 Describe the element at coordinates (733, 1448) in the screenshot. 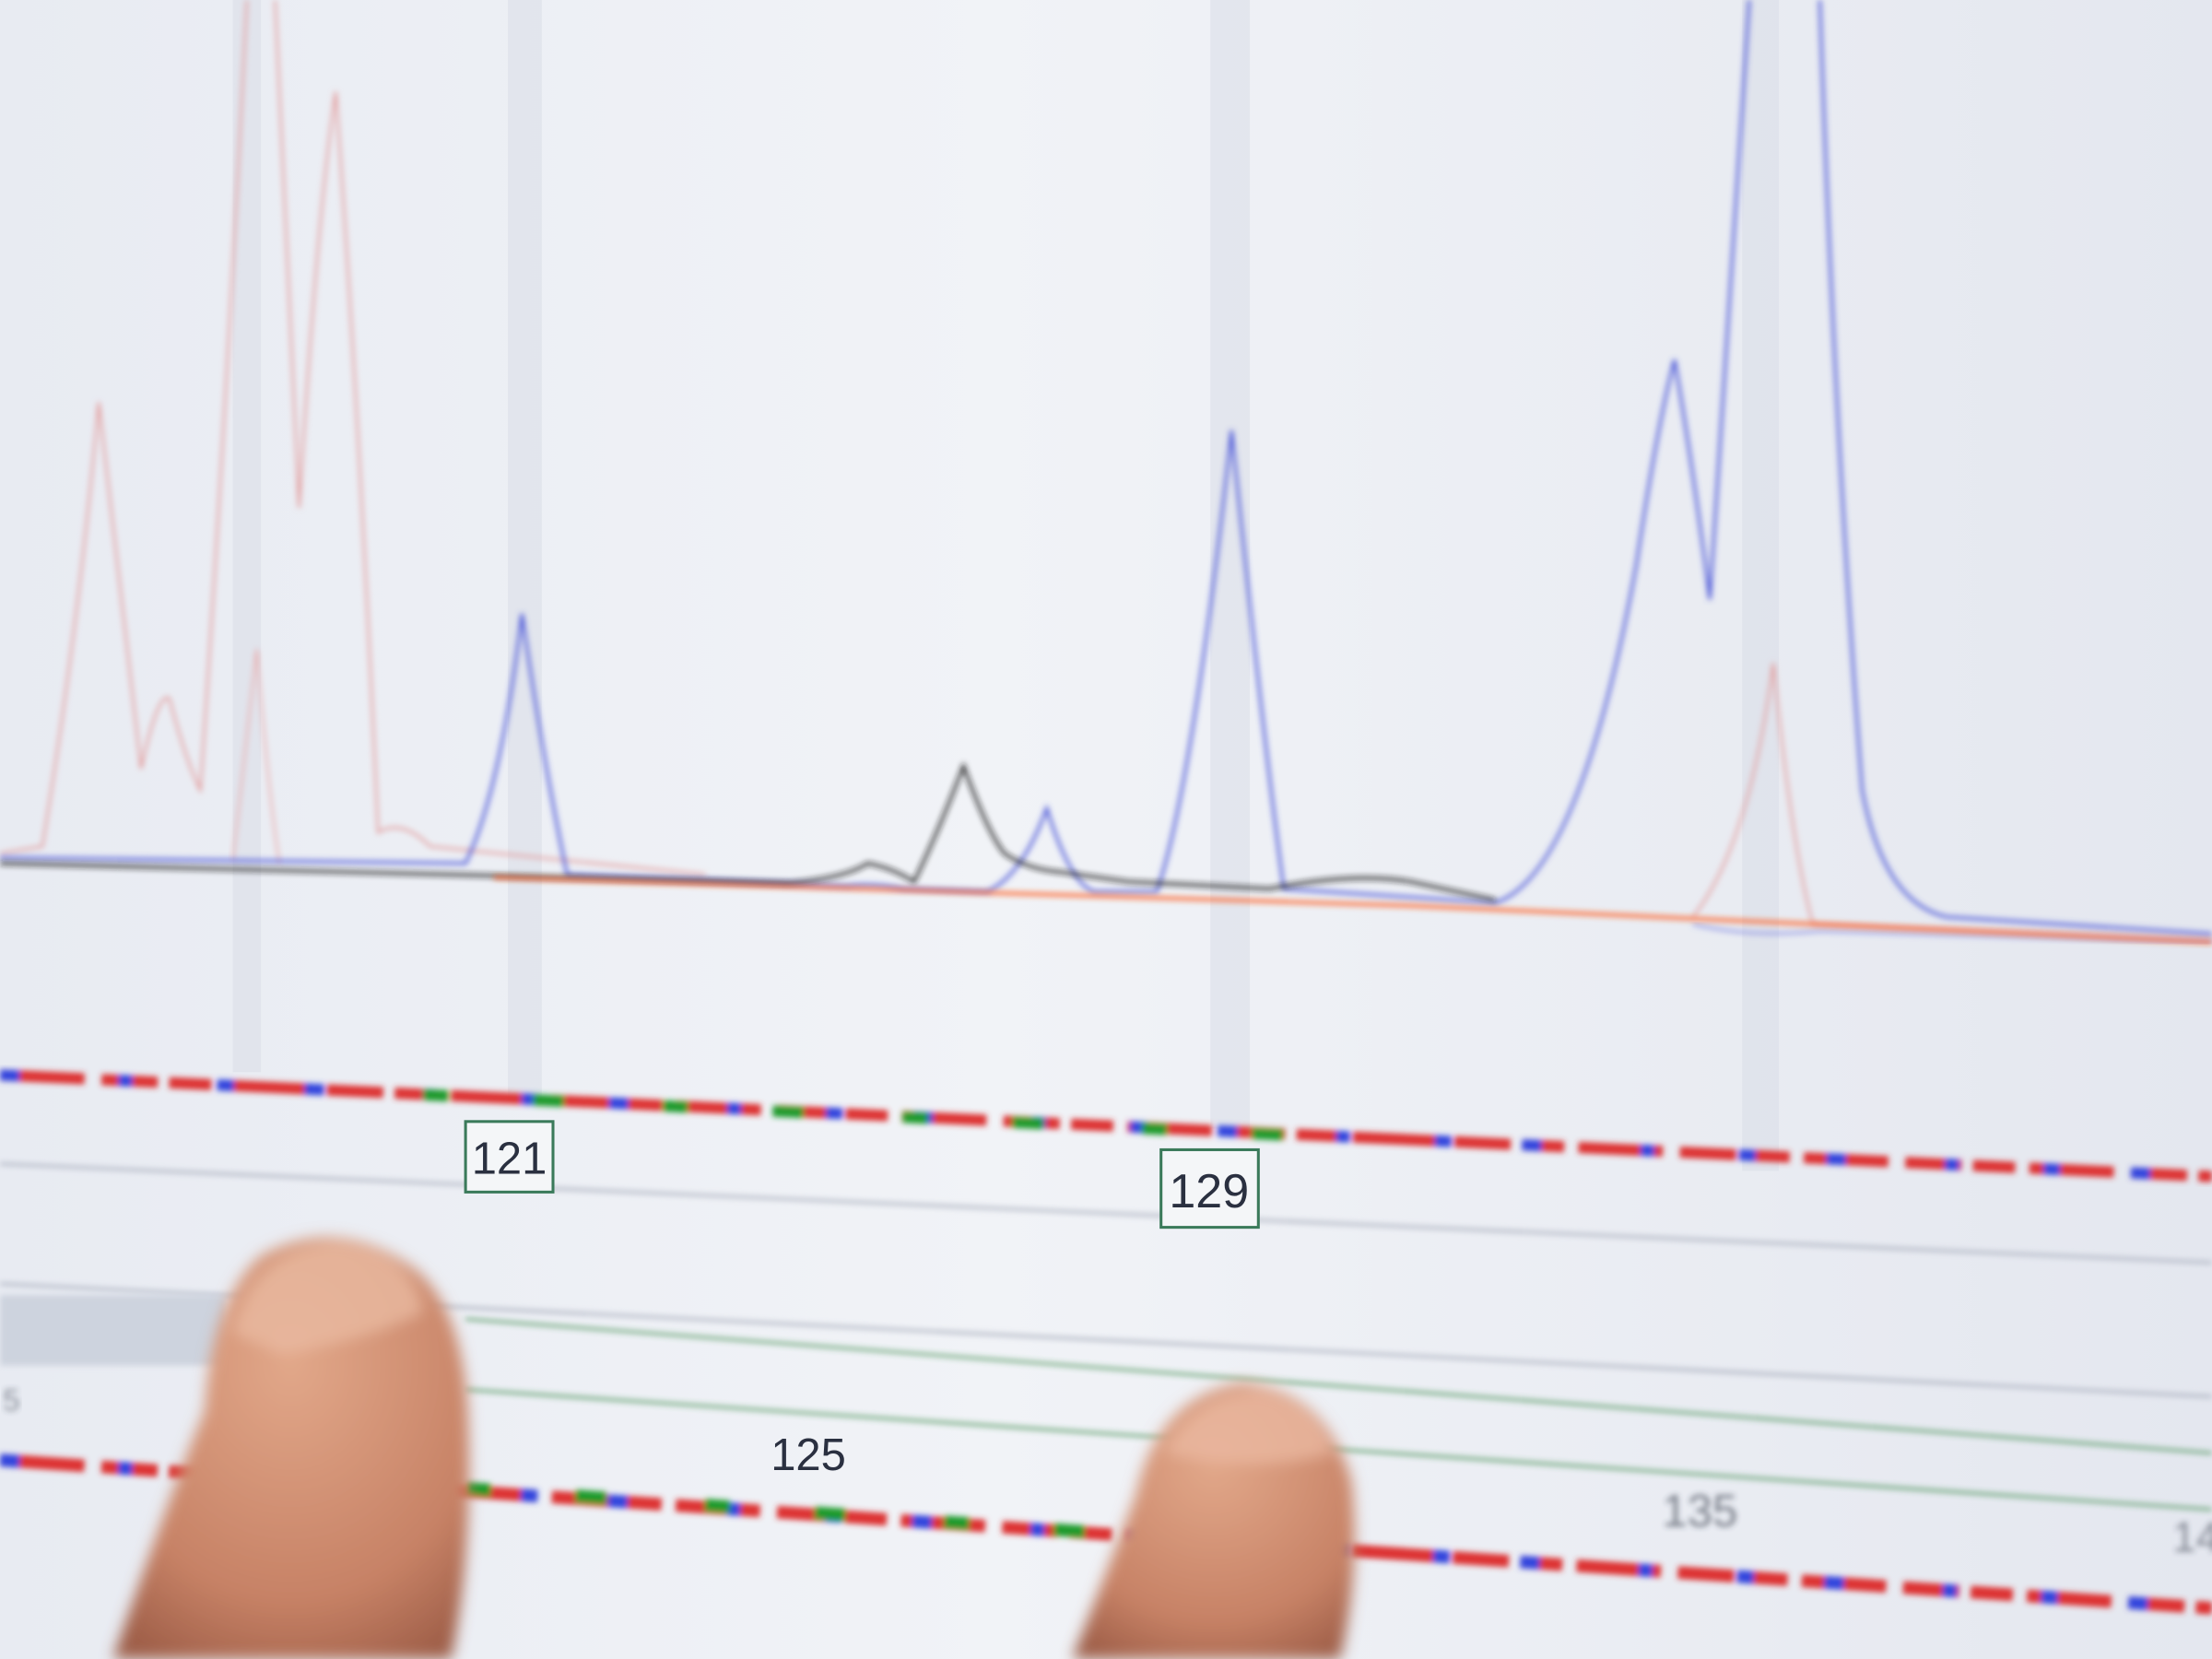

I see `fingers` at that location.